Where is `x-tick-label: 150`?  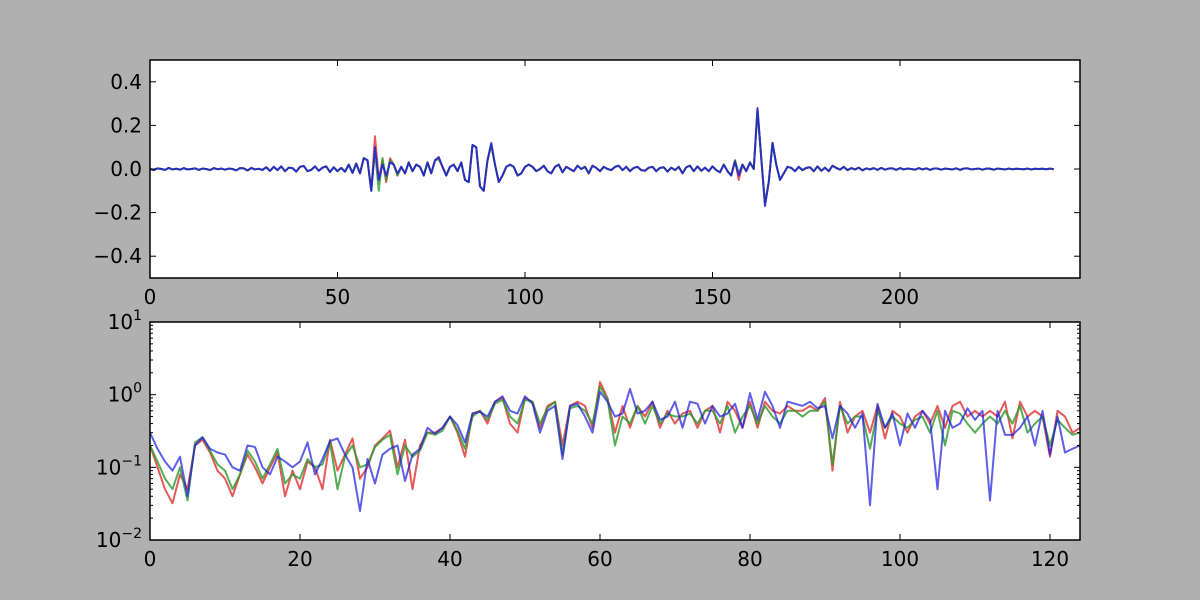 x-tick-label: 150 is located at coordinates (712, 297).